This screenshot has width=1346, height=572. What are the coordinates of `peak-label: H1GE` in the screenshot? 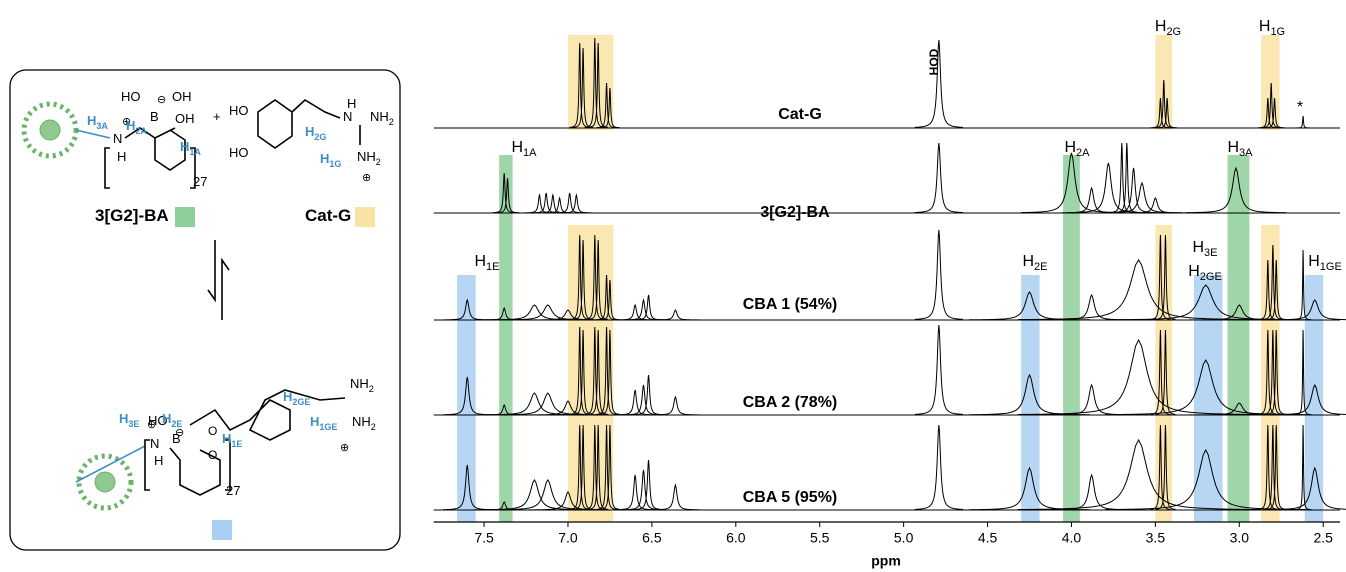 It's located at (1325, 263).